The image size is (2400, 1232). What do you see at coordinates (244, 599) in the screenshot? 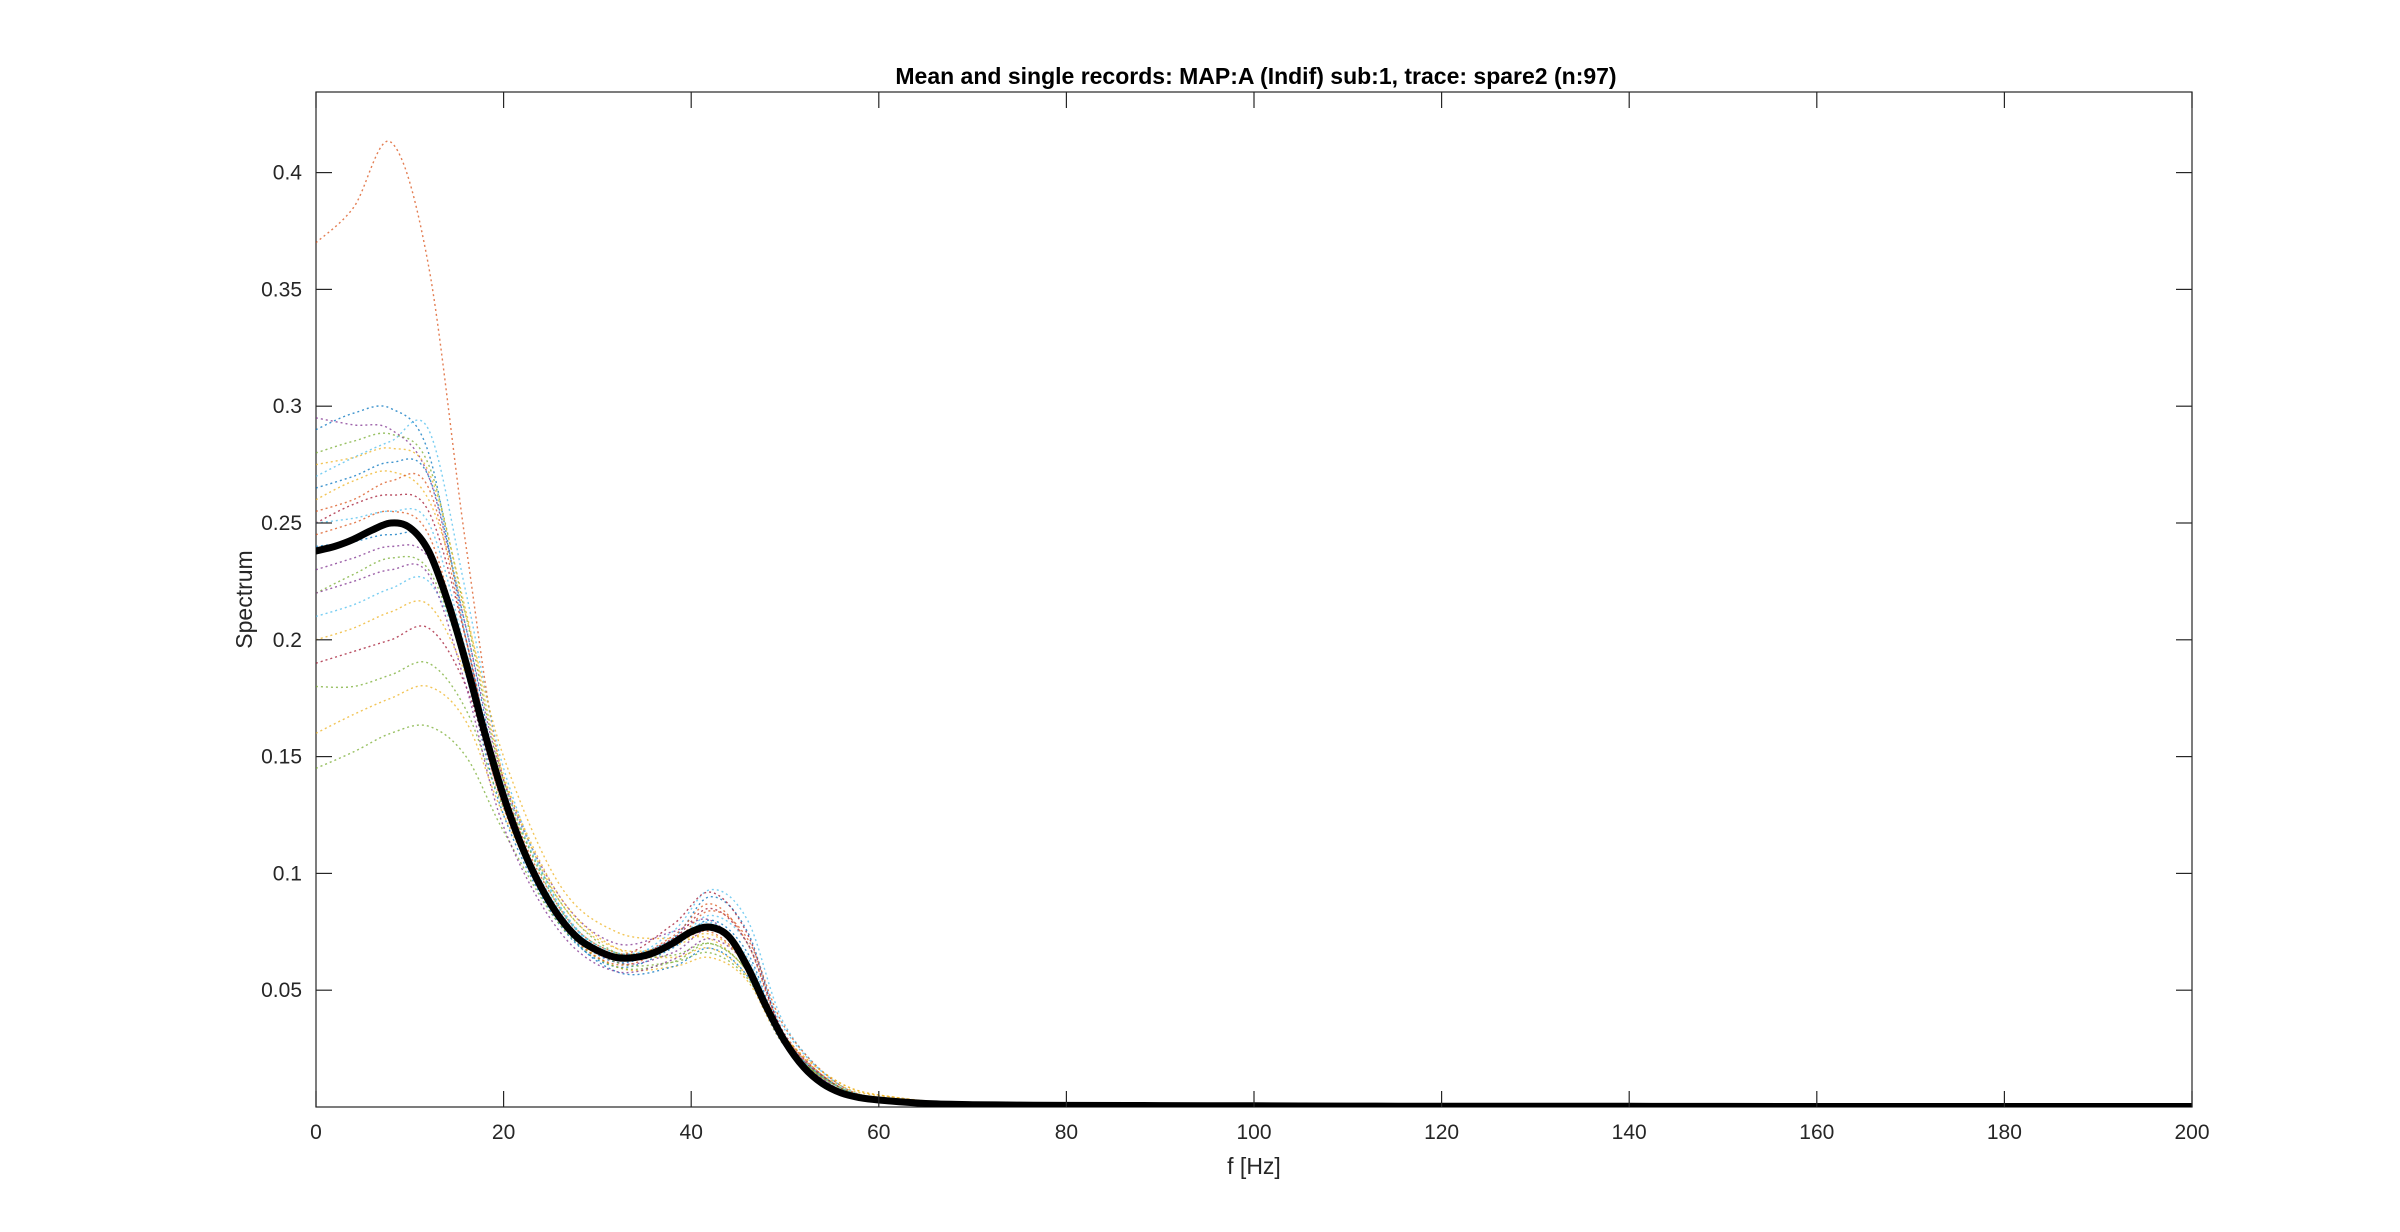
I see `y-axis-title: Spectrum` at bounding box center [244, 599].